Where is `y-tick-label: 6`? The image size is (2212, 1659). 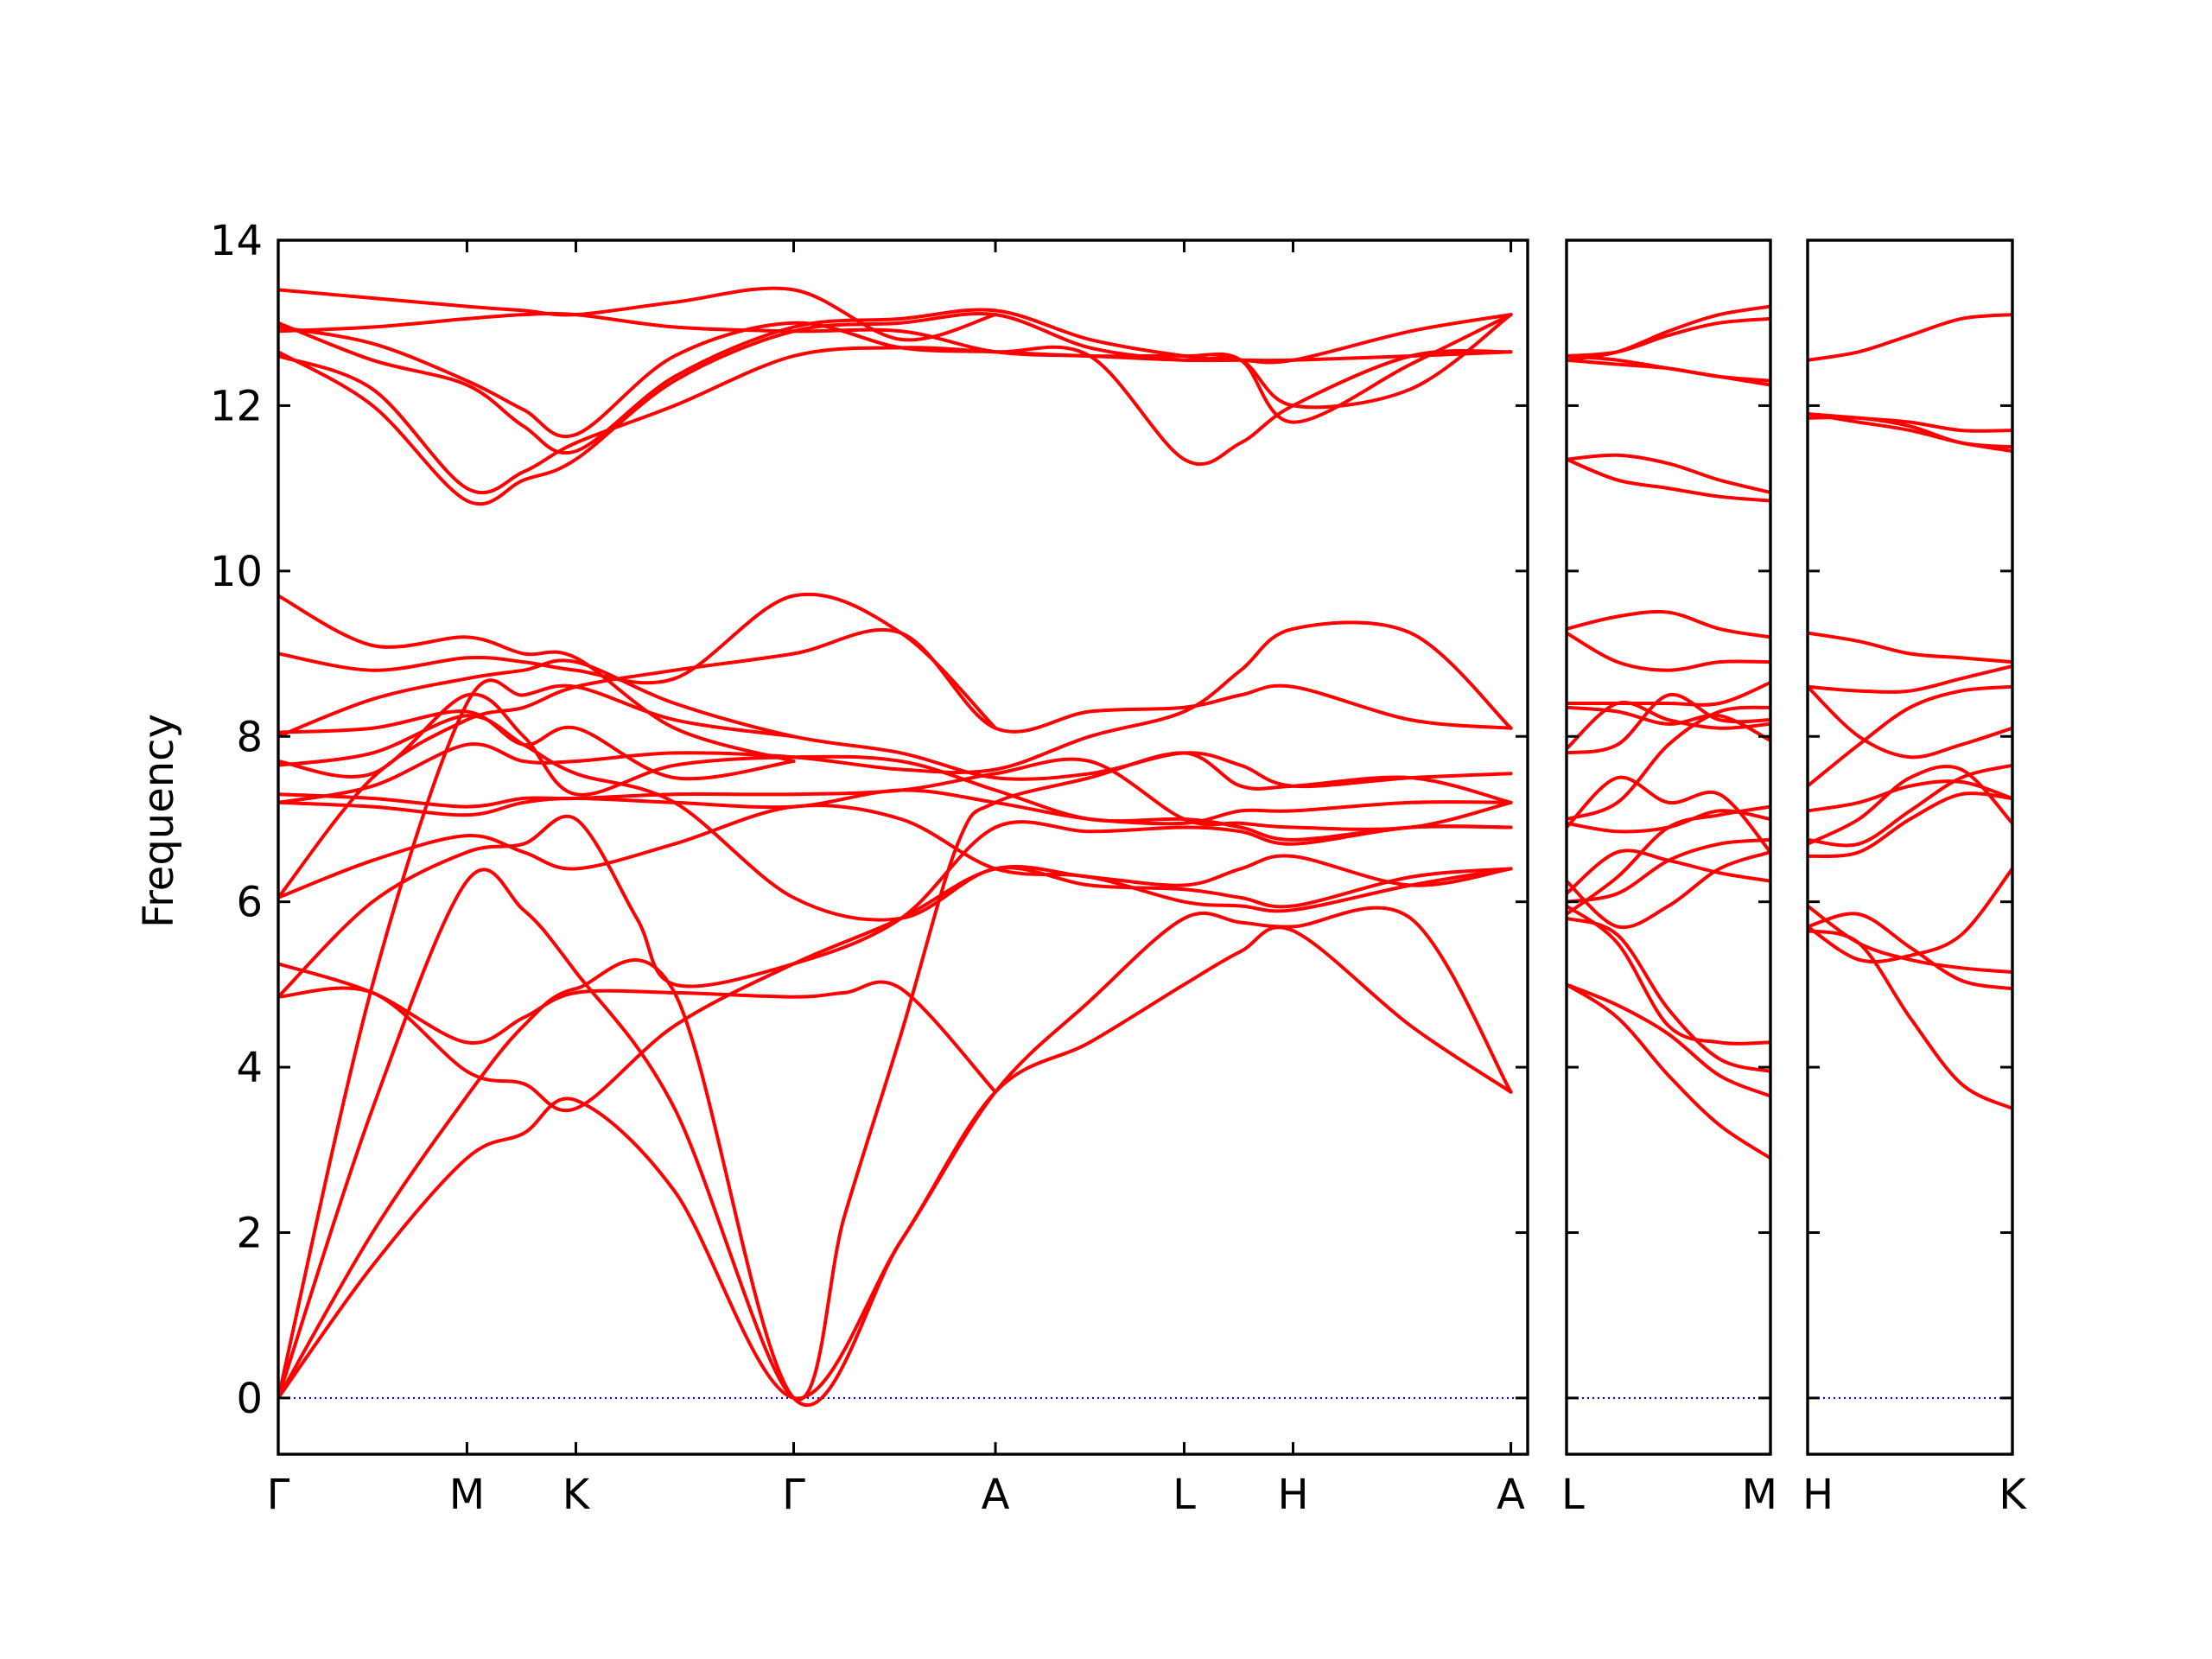 y-tick-label: 6 is located at coordinates (249, 903).